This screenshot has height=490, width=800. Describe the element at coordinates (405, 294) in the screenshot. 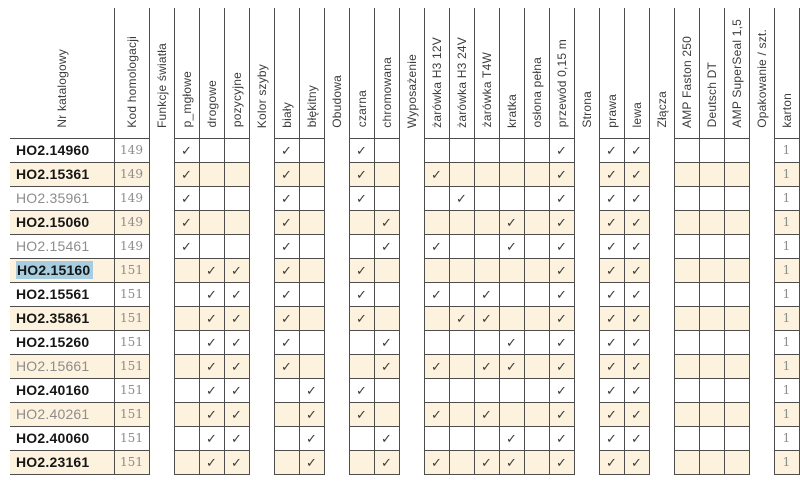

I see `table-row: HO2.15561 151 ✓ ✓ ✓ ✓ ✓ ✓ ✓ ✓ ✓ 1` at that location.